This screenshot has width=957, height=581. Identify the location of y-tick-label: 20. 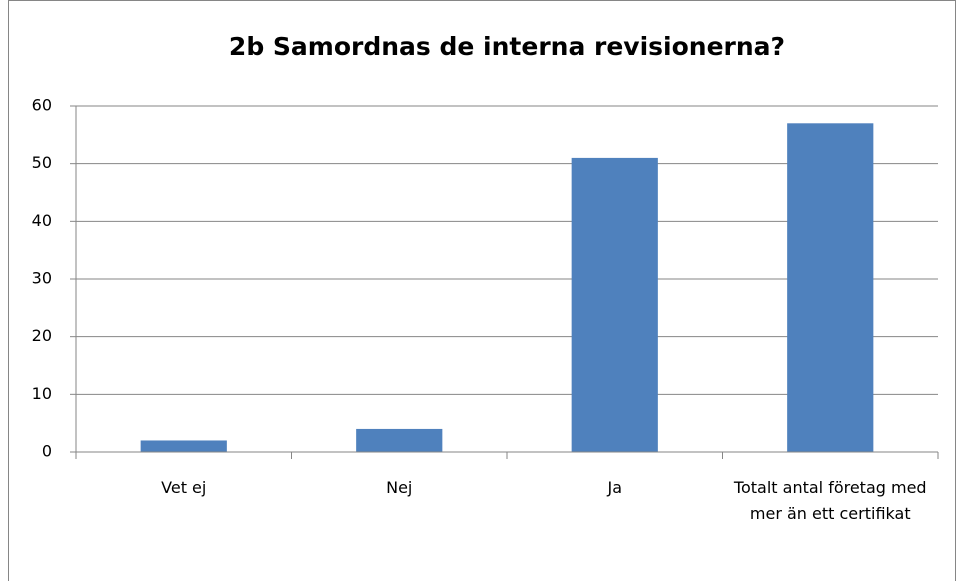
(42, 335).